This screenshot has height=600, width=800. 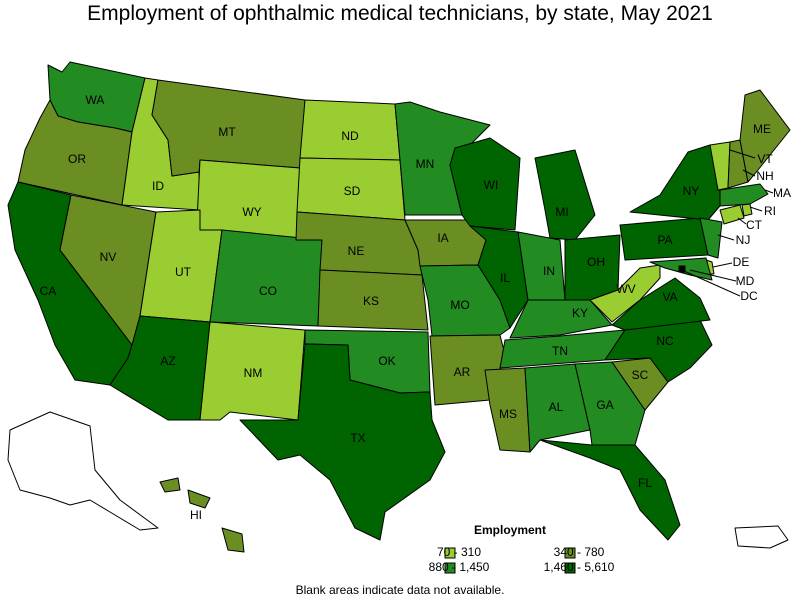 I want to click on state-label-ri: RI, so click(x=770, y=211).